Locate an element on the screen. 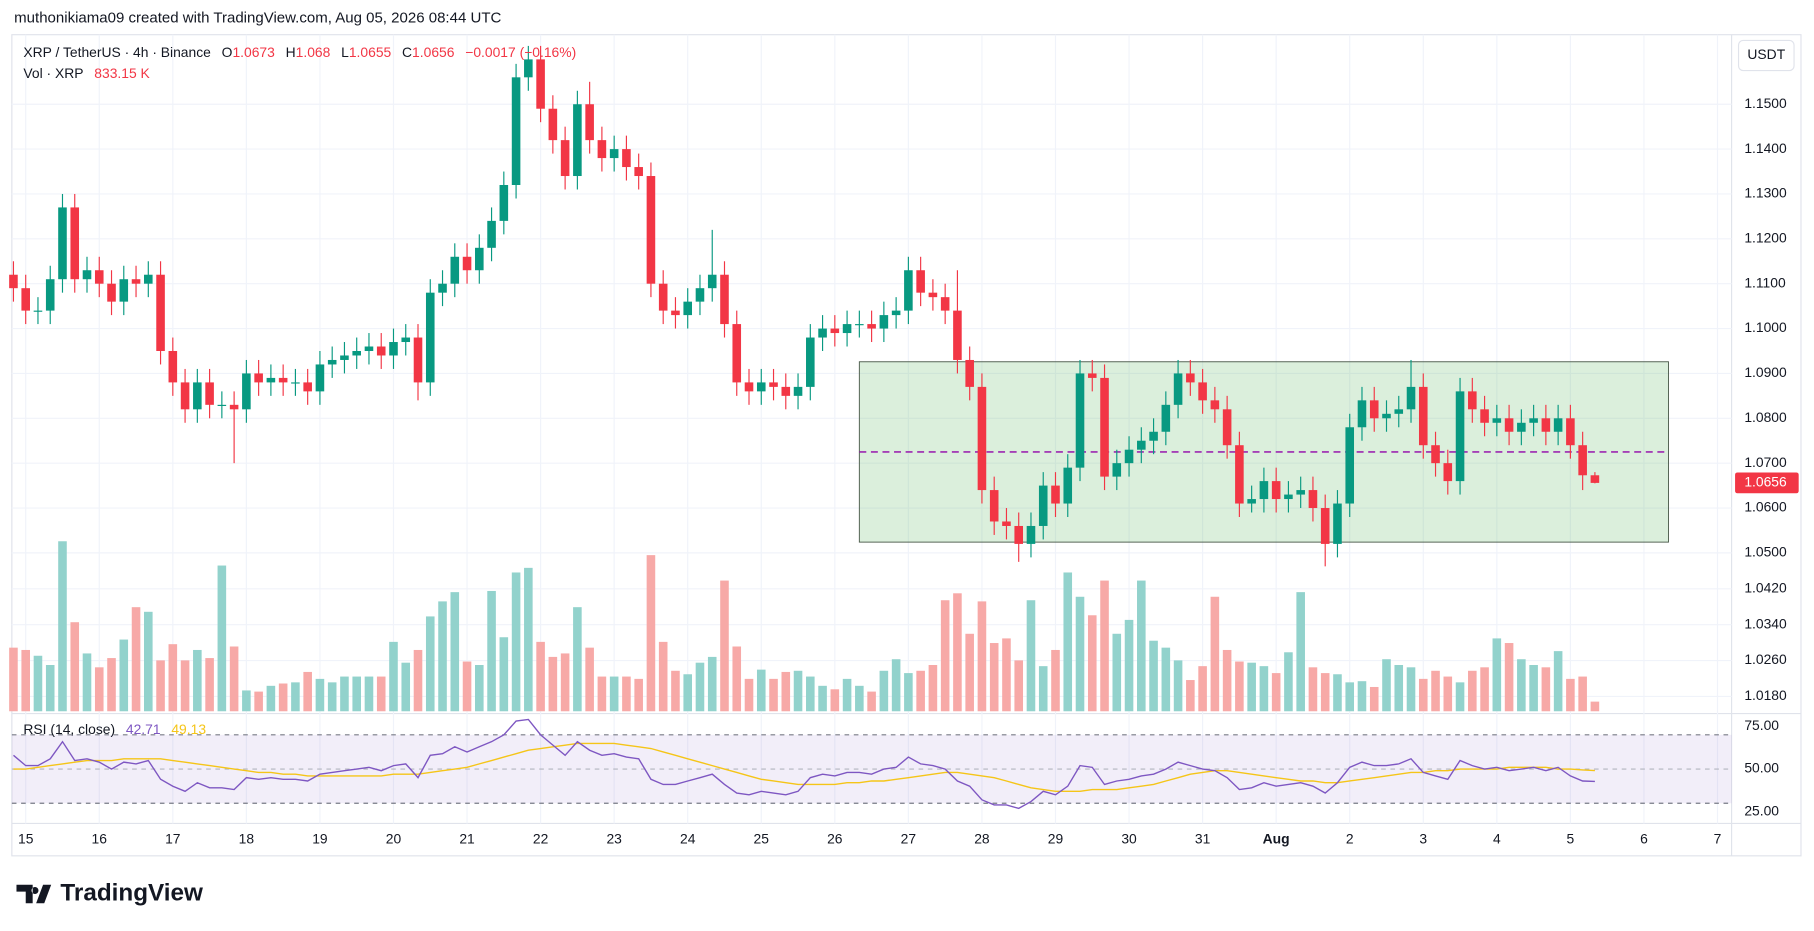 This screenshot has width=1814, height=931. x-tick-label: 30 is located at coordinates (1129, 838).